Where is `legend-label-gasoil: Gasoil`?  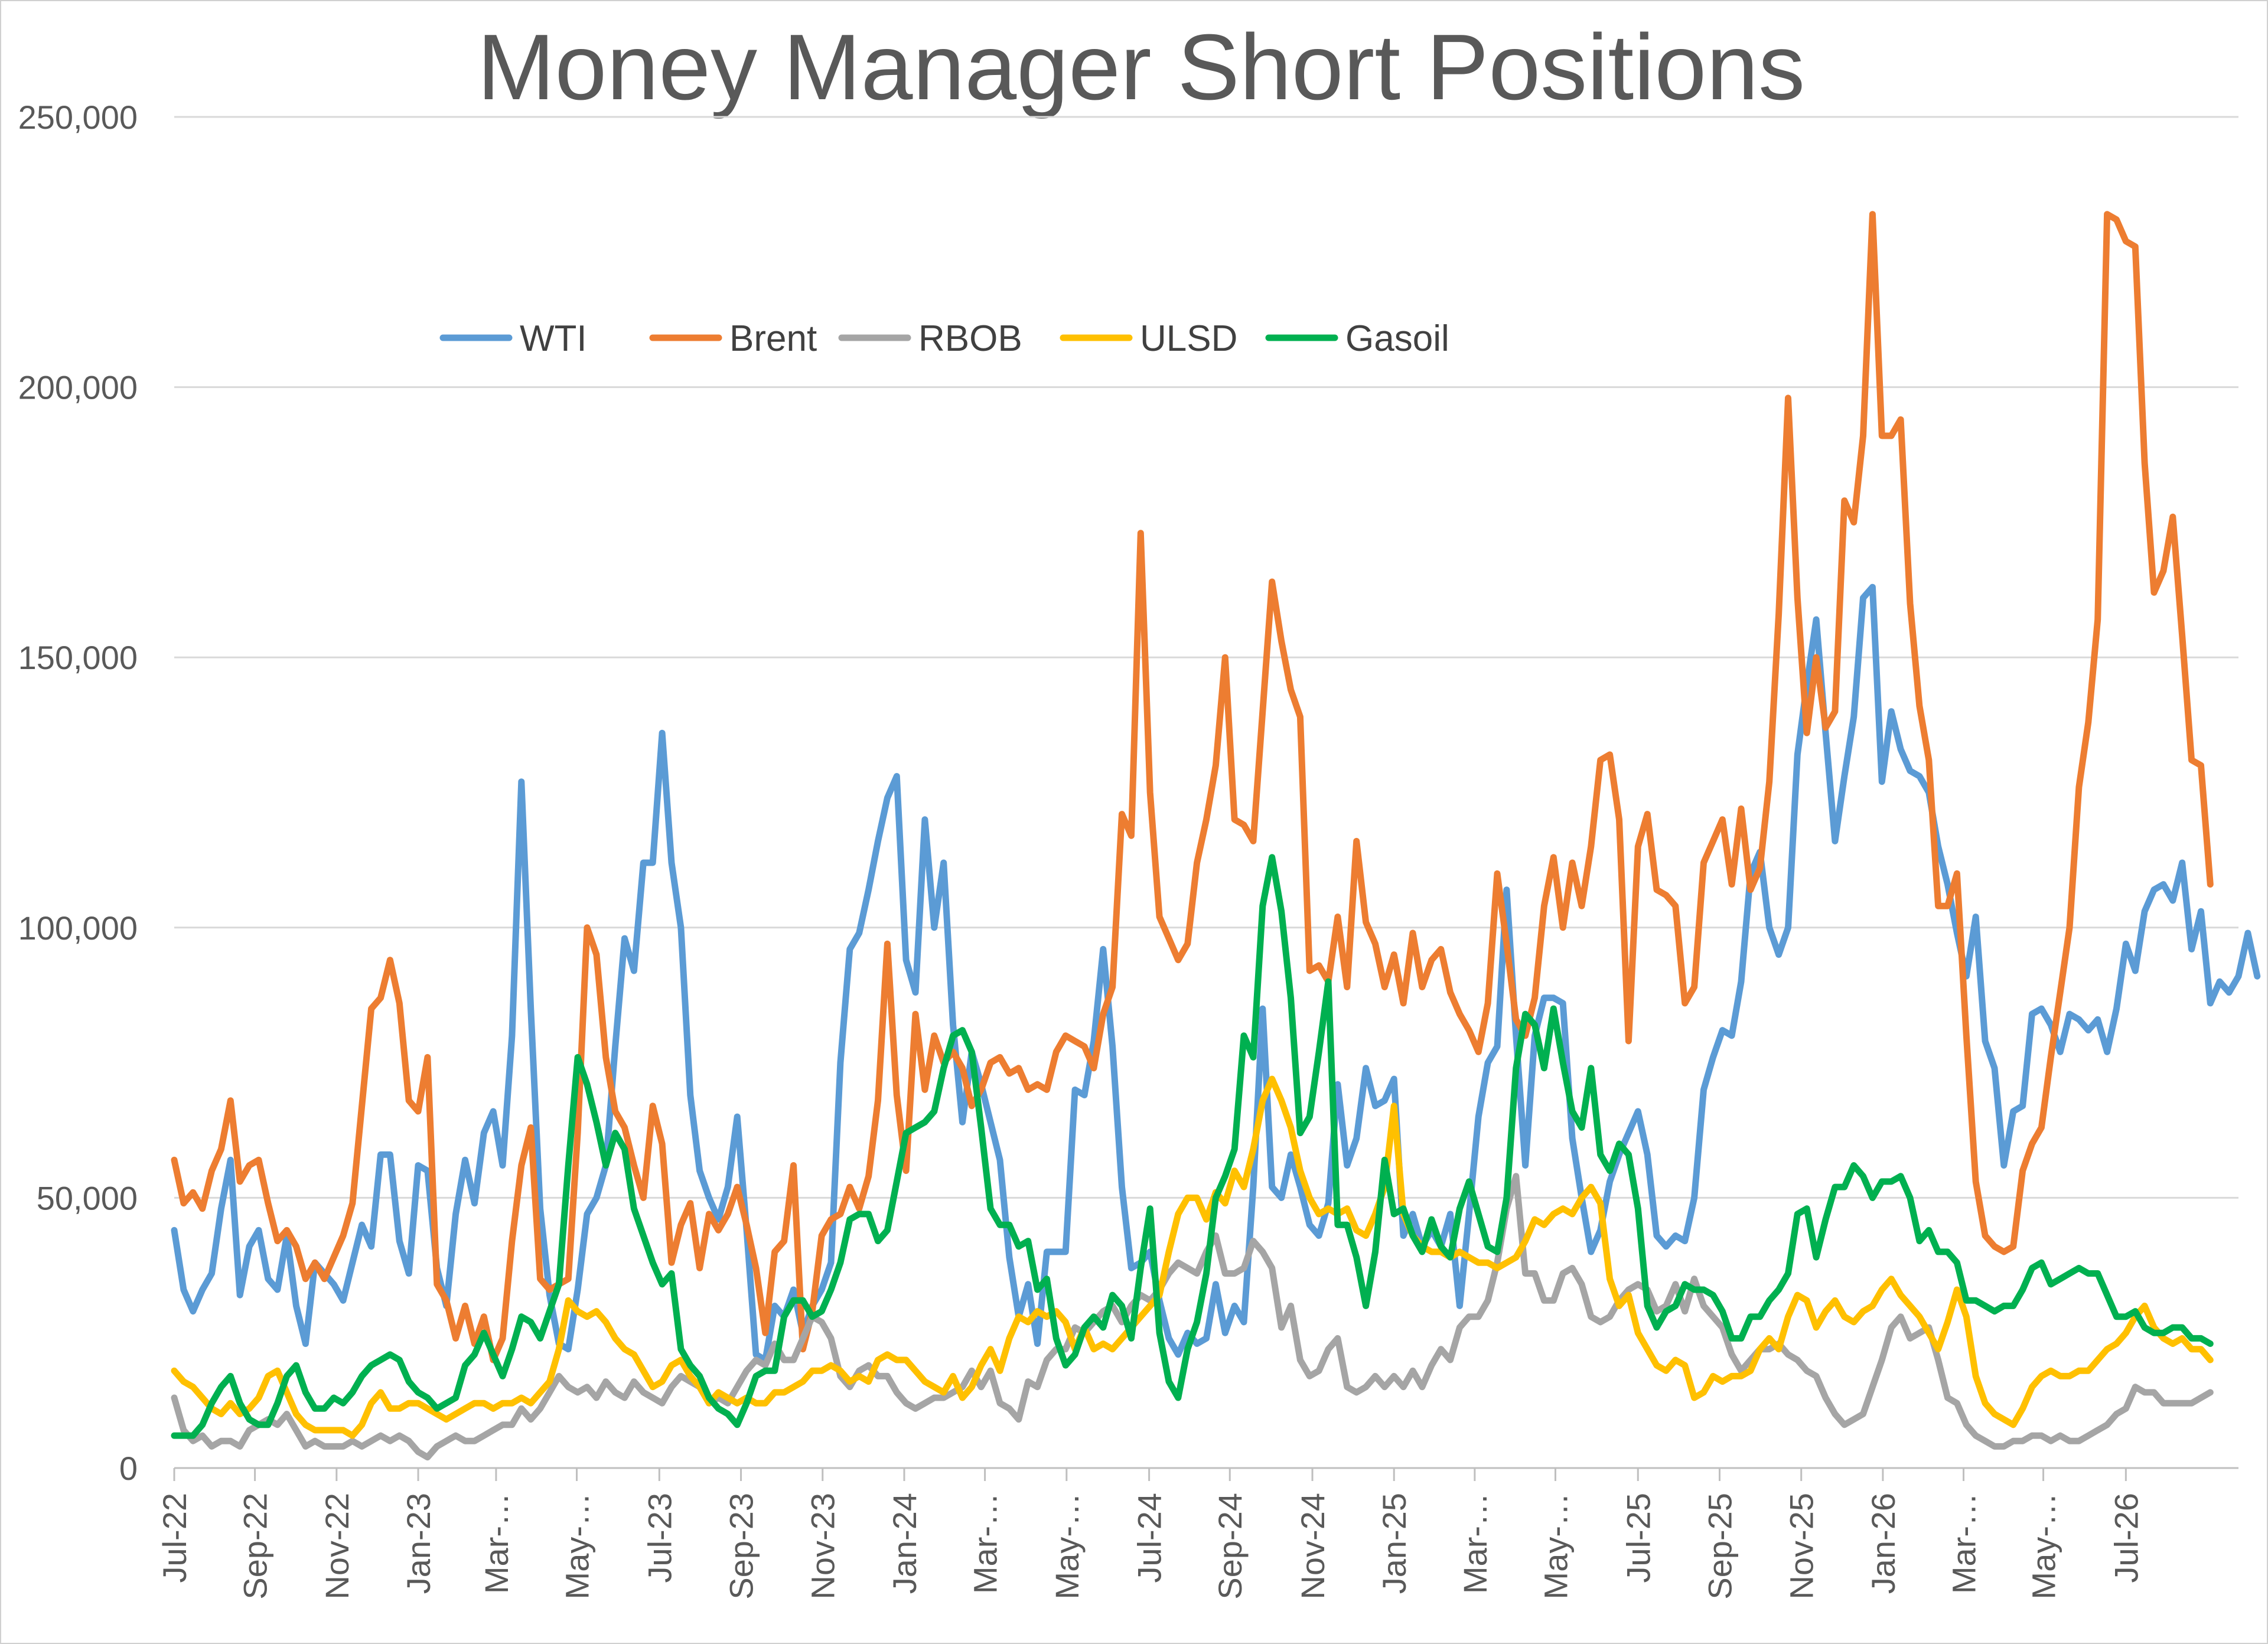
legend-label-gasoil: Gasoil is located at coordinates (1397, 338).